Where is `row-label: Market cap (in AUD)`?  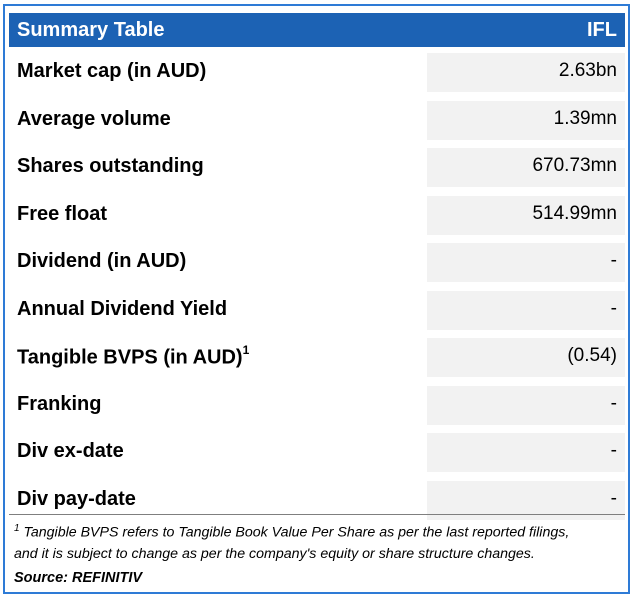 row-label: Market cap (in AUD) is located at coordinates (112, 71).